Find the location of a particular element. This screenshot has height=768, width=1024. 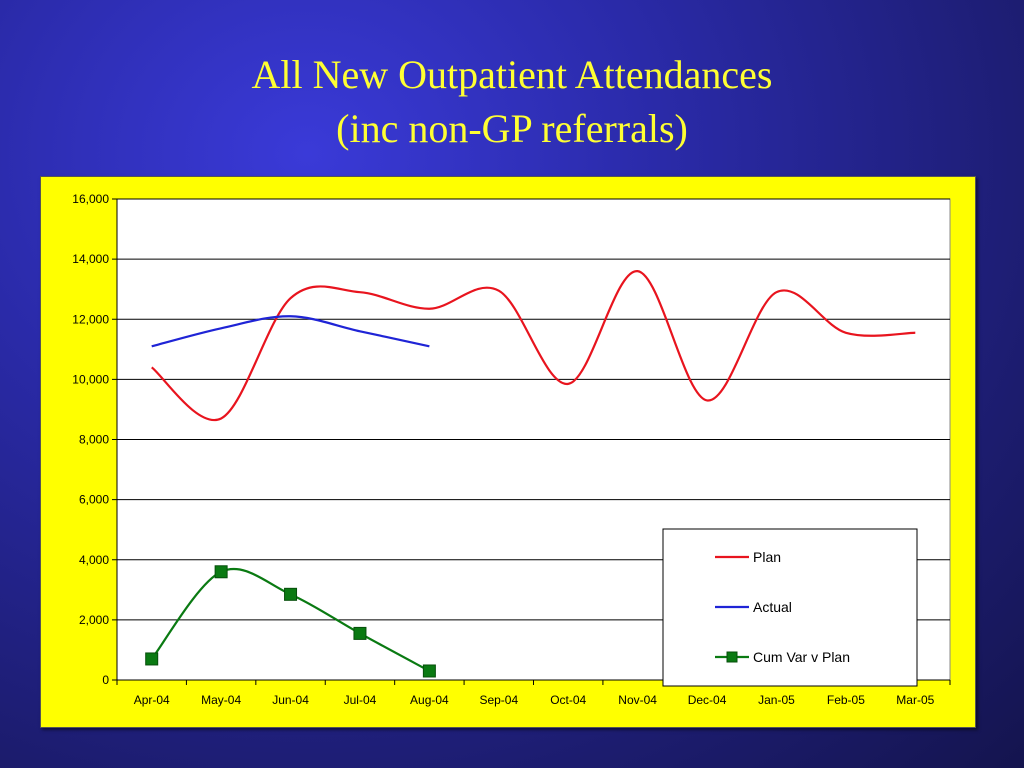

y-tick-label: 8,000 is located at coordinates (94, 440).